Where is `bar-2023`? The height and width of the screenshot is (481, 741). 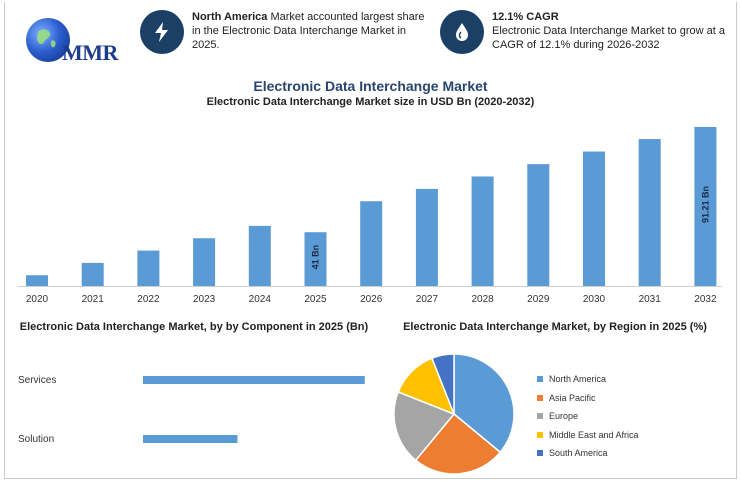 bar-2023 is located at coordinates (204, 262).